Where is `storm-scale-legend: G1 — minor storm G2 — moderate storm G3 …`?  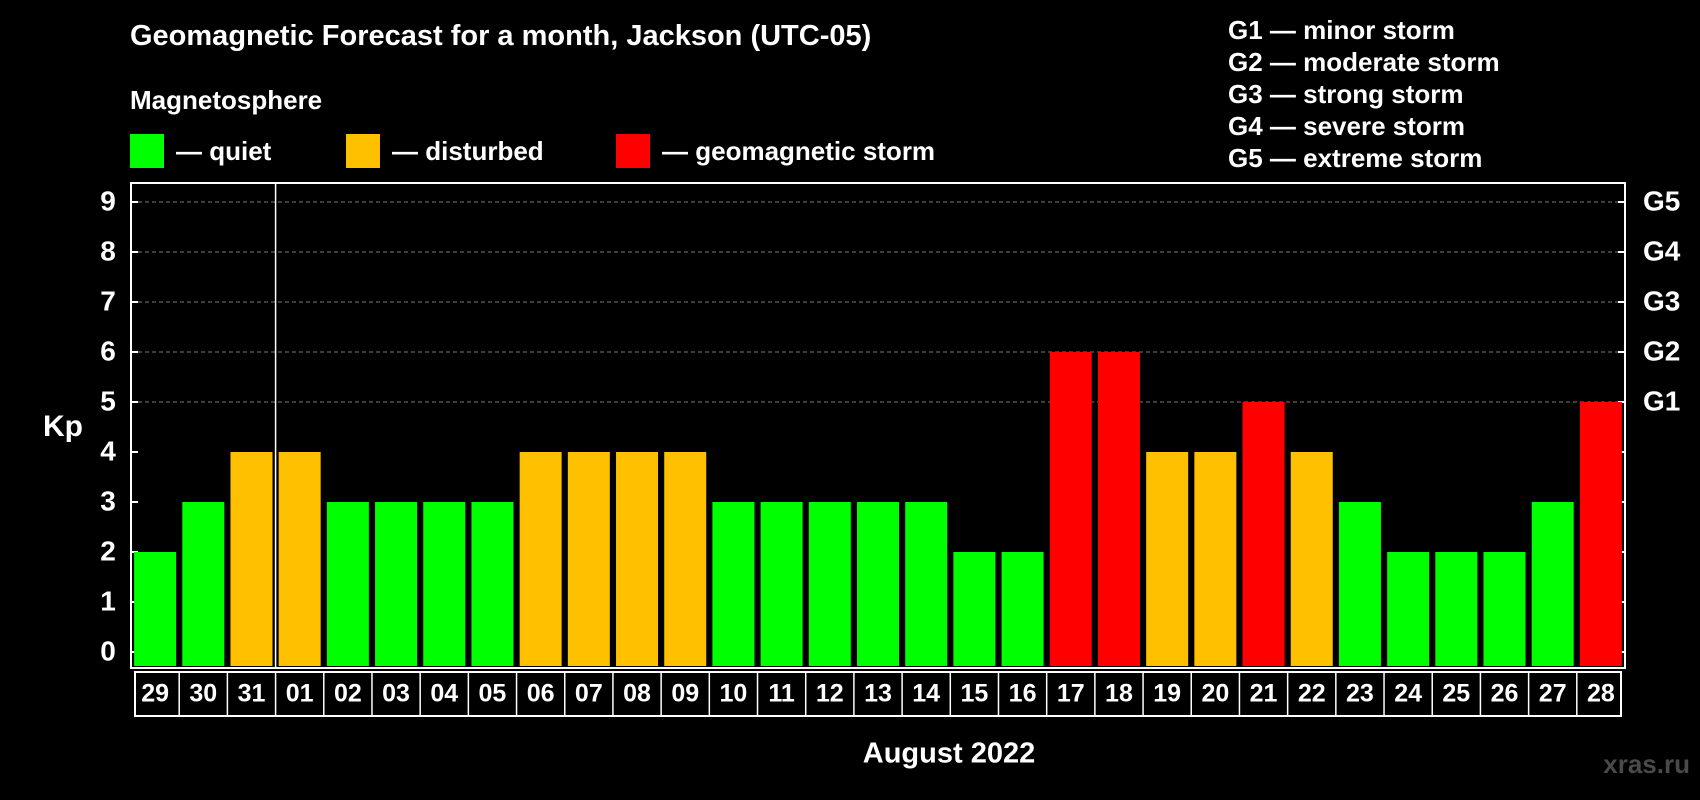 storm-scale-legend: G1 — minor storm G2 — moderate storm G3 … is located at coordinates (1364, 94).